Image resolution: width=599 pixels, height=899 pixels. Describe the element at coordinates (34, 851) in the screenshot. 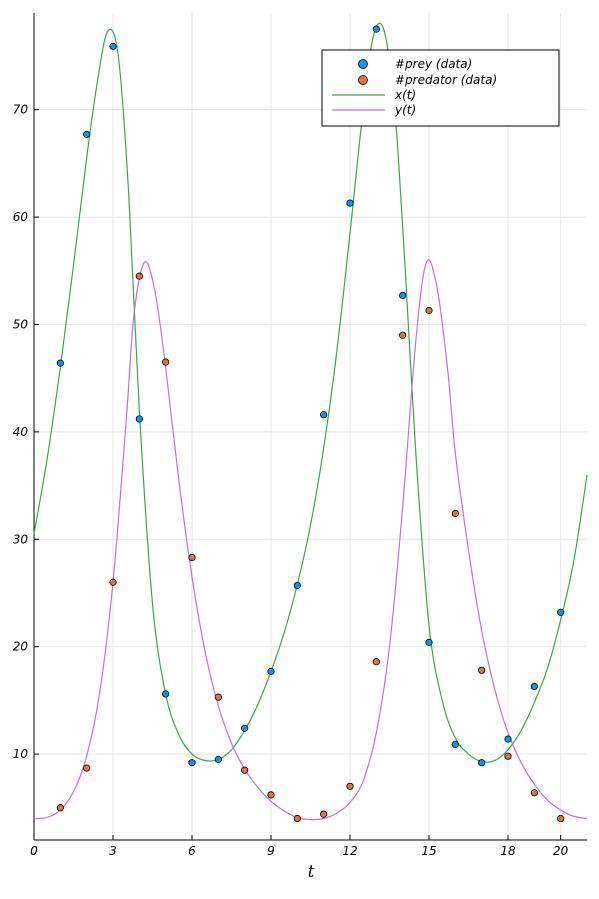

I see `x-tick-label: 0` at that location.